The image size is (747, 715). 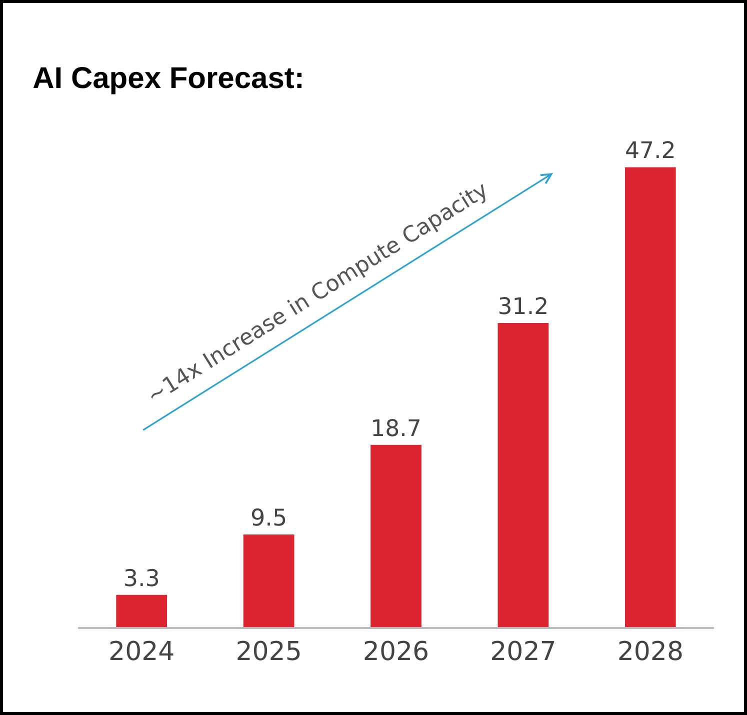 I want to click on chart-title: AI Capex Forecast:, so click(x=168, y=78).